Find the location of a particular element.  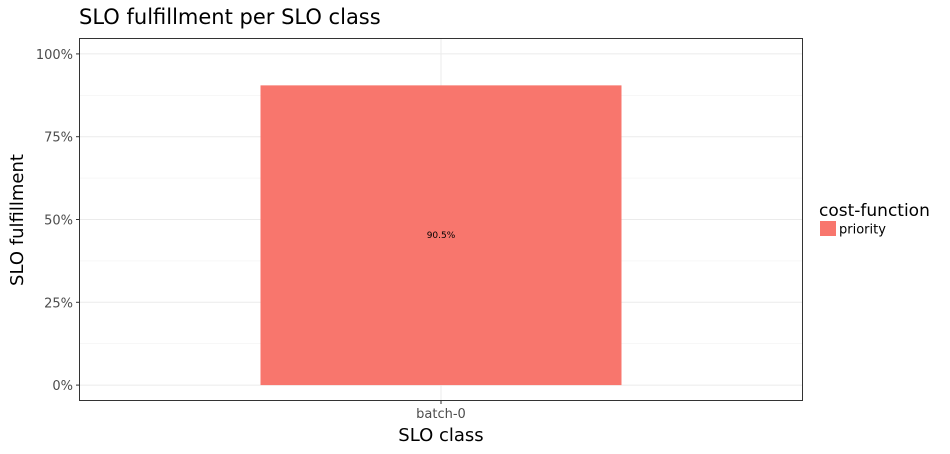

y-tick-label: 0% is located at coordinates (62, 386).